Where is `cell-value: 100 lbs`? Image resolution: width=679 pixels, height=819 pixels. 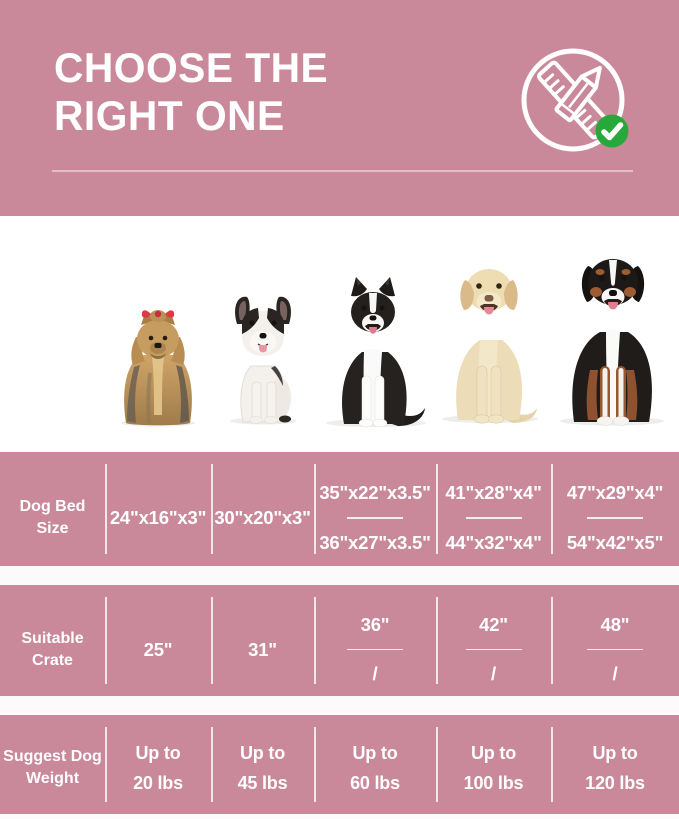 cell-value: 100 lbs is located at coordinates (493, 782).